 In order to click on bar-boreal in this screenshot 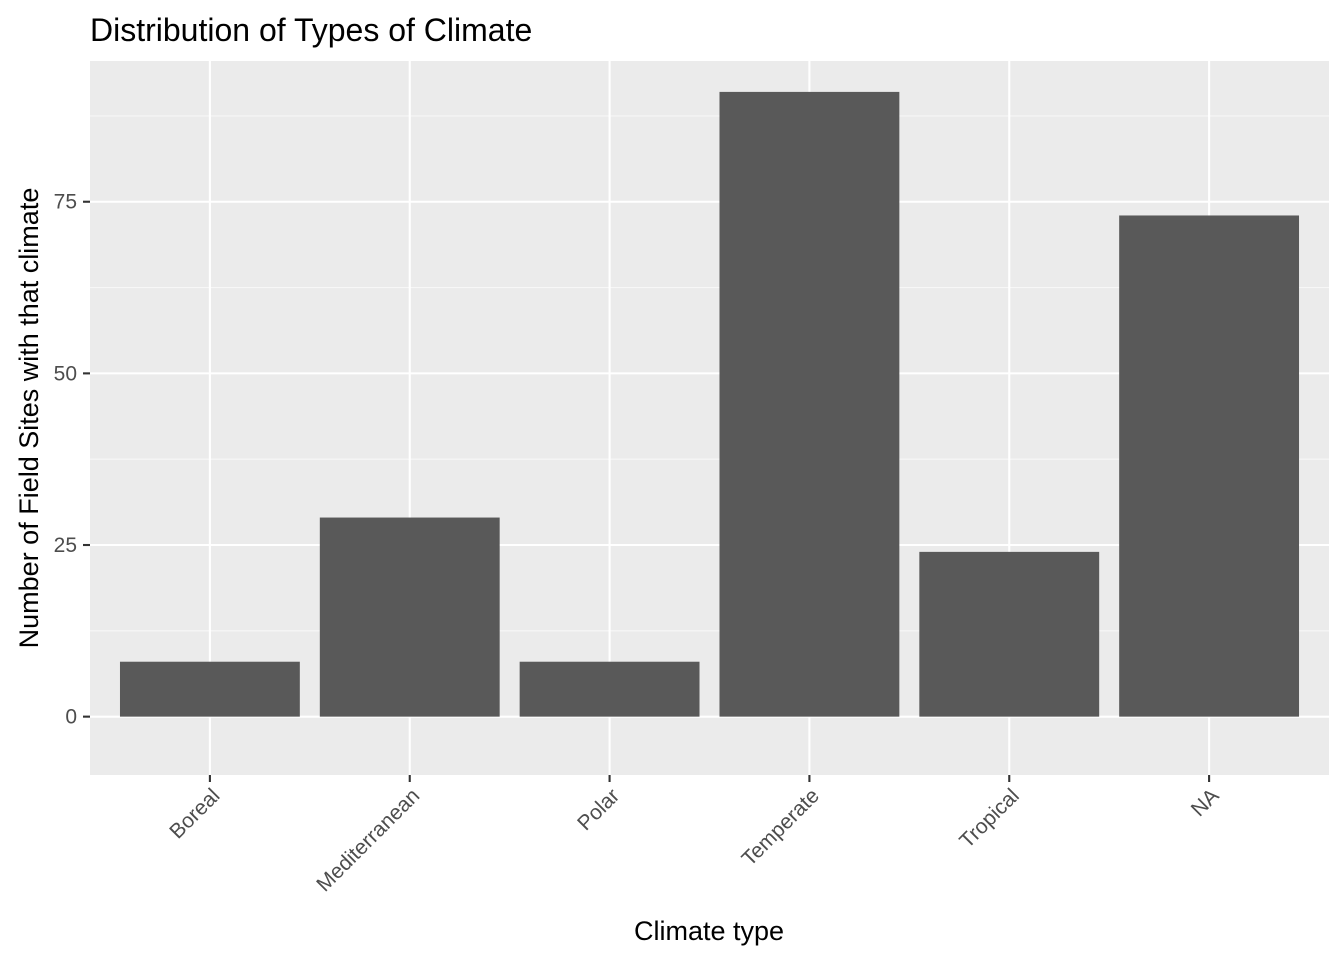, I will do `click(209, 689)`.